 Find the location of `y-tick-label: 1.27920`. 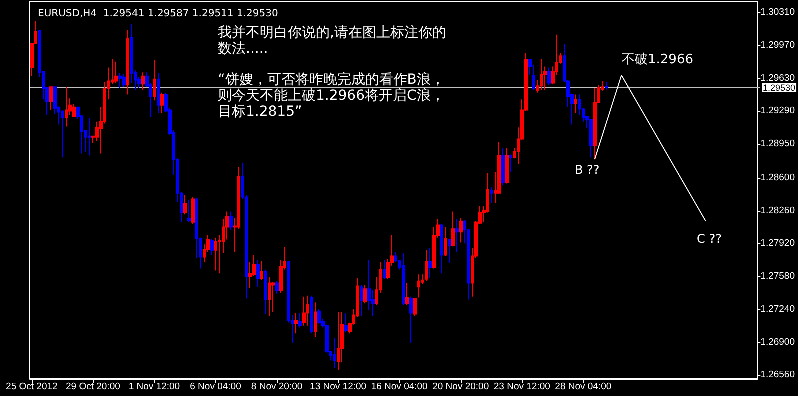

y-tick-label: 1.27920 is located at coordinates (778, 244).